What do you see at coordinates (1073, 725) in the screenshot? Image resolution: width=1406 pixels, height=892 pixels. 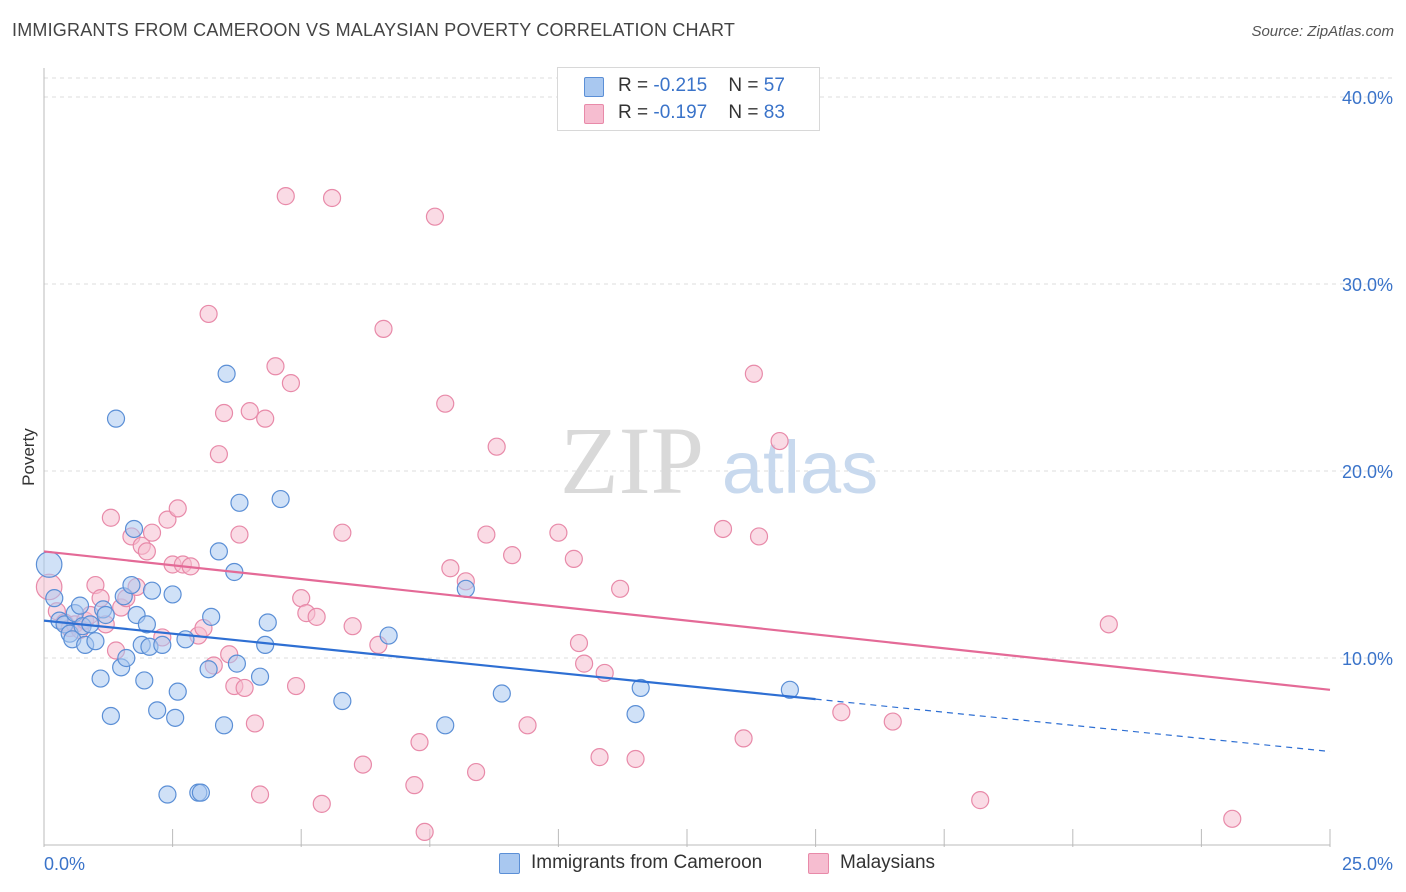 I see `cameroon-trend-extension` at bounding box center [1073, 725].